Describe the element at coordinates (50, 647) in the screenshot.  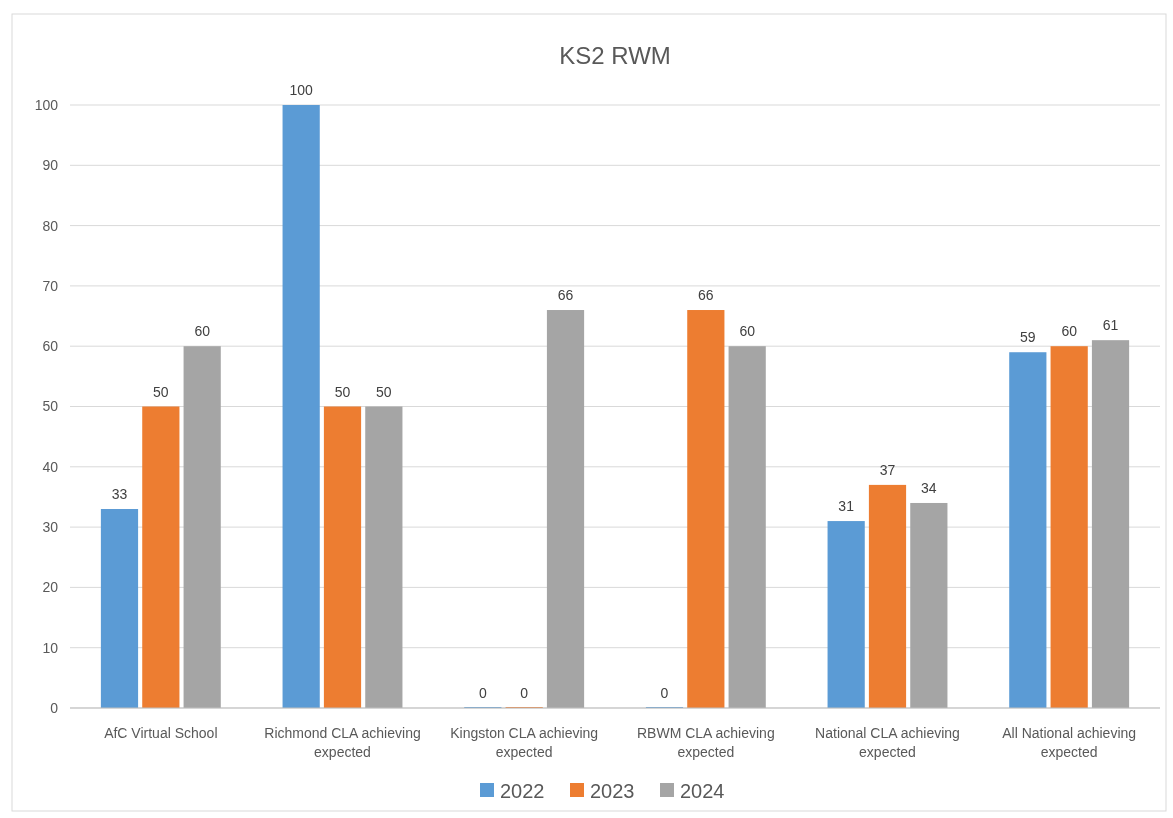
I see `y-tick-label: 10` at that location.